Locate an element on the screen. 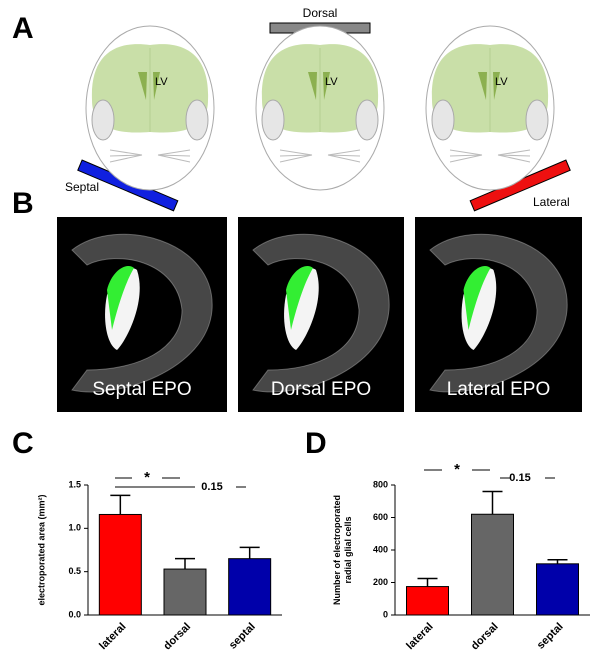  approach-label: Septal is located at coordinates (82, 187).